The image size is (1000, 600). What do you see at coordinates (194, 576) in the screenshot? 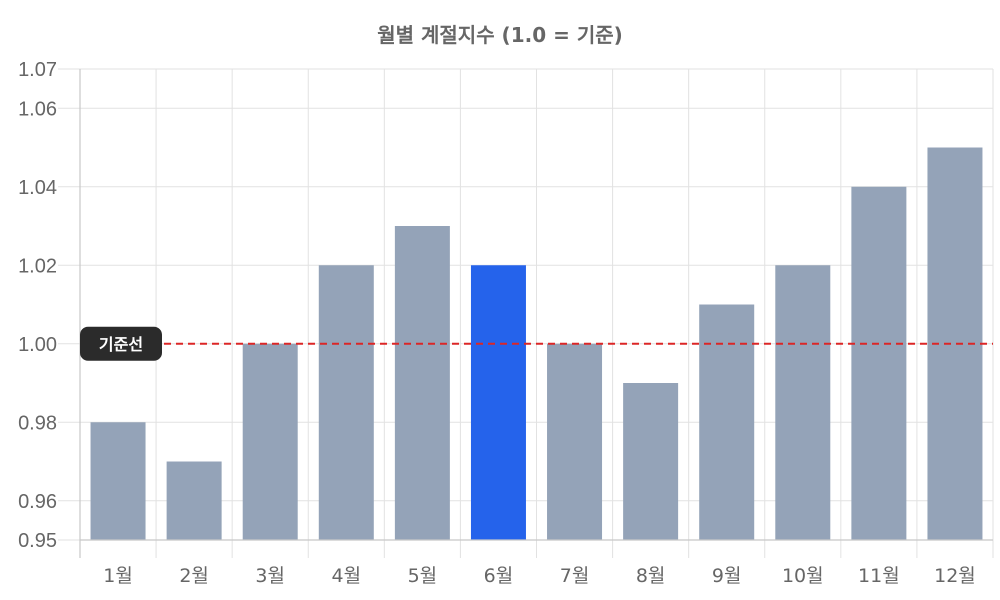
I see `x-tick-label: 2월` at bounding box center [194, 576].